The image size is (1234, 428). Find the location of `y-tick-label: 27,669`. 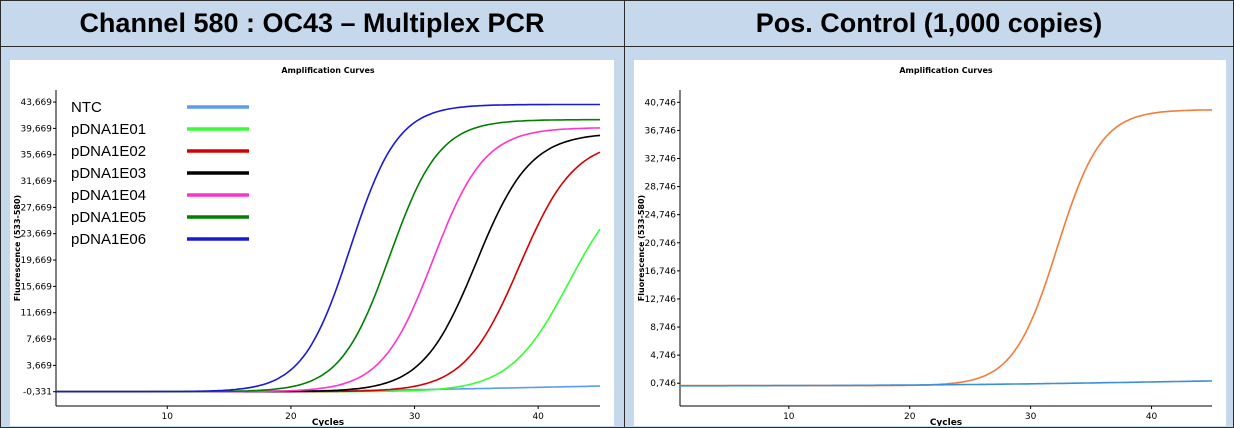

y-tick-label: 27,669 is located at coordinates (37, 208).